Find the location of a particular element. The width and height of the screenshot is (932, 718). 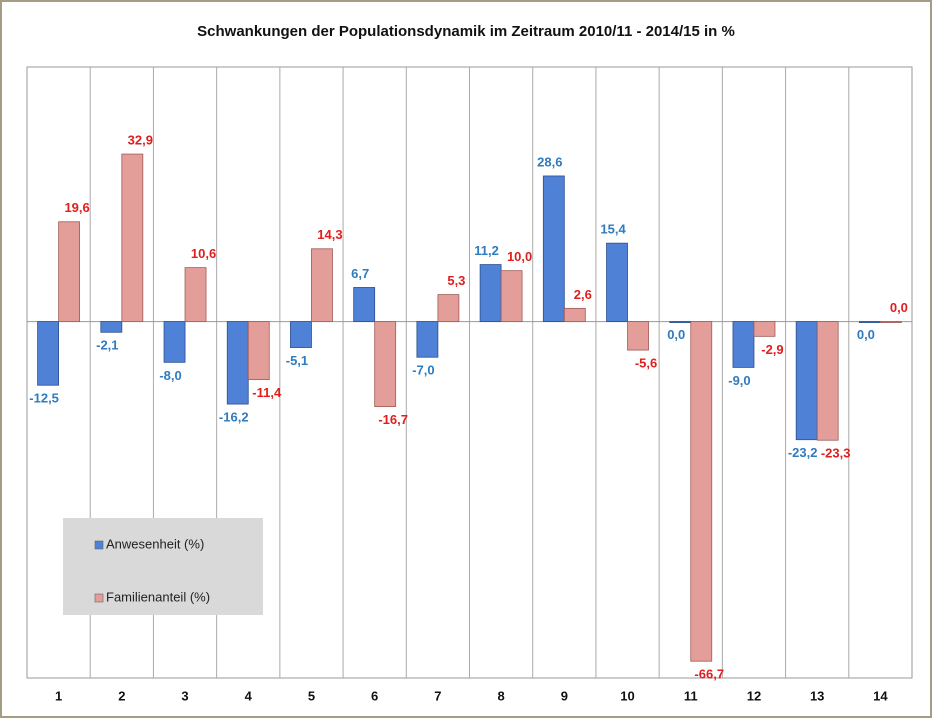

data-label: -11,4 is located at coordinates (267, 392).